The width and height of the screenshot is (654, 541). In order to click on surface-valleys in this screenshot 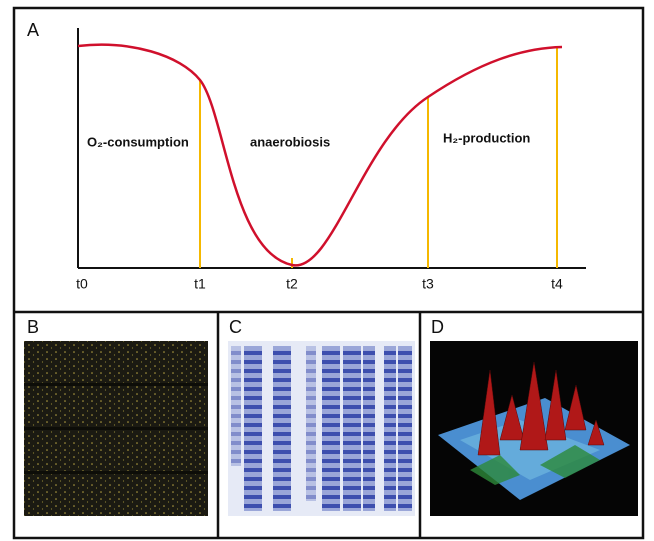, I will do `click(535, 465)`.